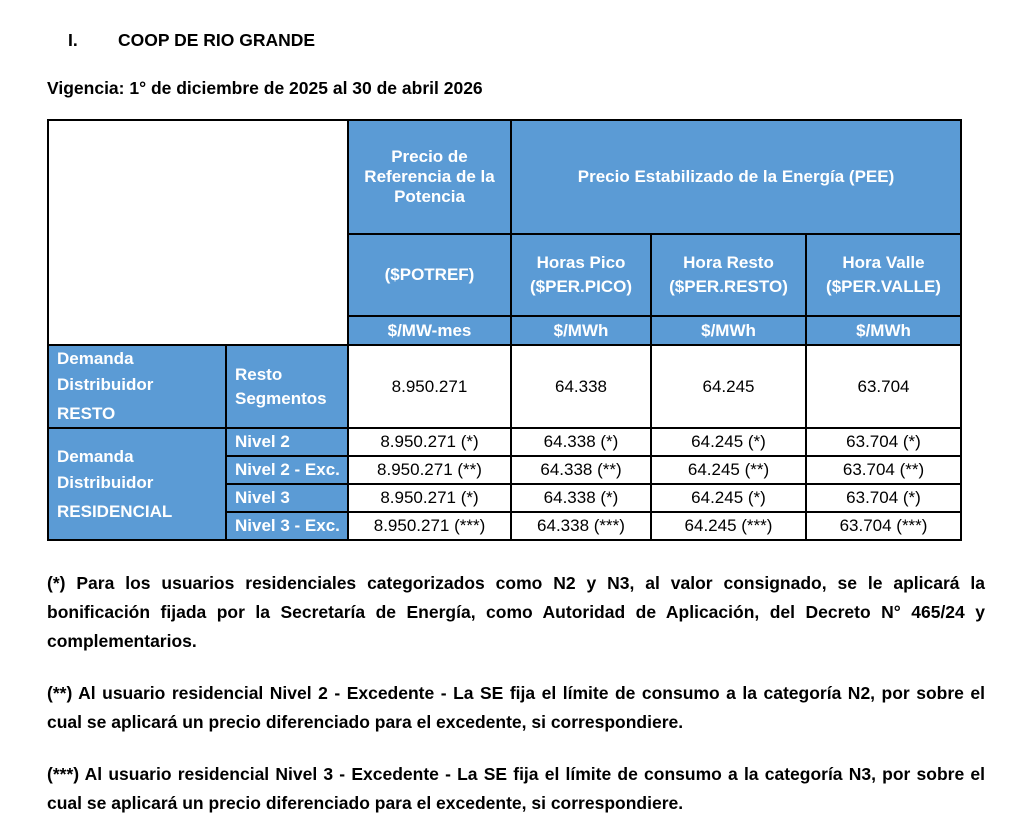 This screenshot has width=1024, height=820. Describe the element at coordinates (429, 330) in the screenshot. I see `unit-cell-potref: $/MW-mes` at that location.